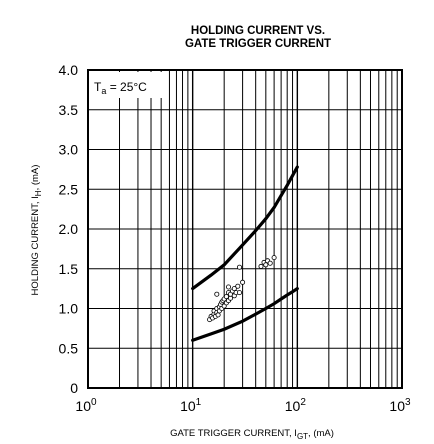  I want to click on series-layer, so click(245, 253).